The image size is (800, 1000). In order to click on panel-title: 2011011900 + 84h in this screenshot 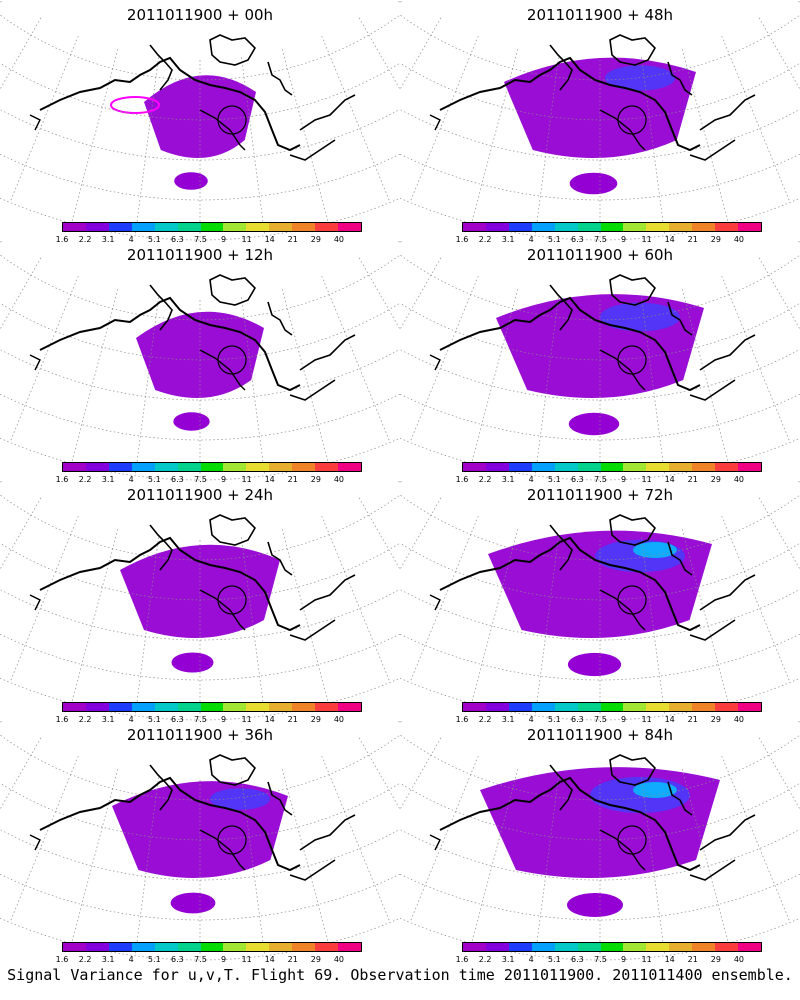, I will do `click(600, 735)`.